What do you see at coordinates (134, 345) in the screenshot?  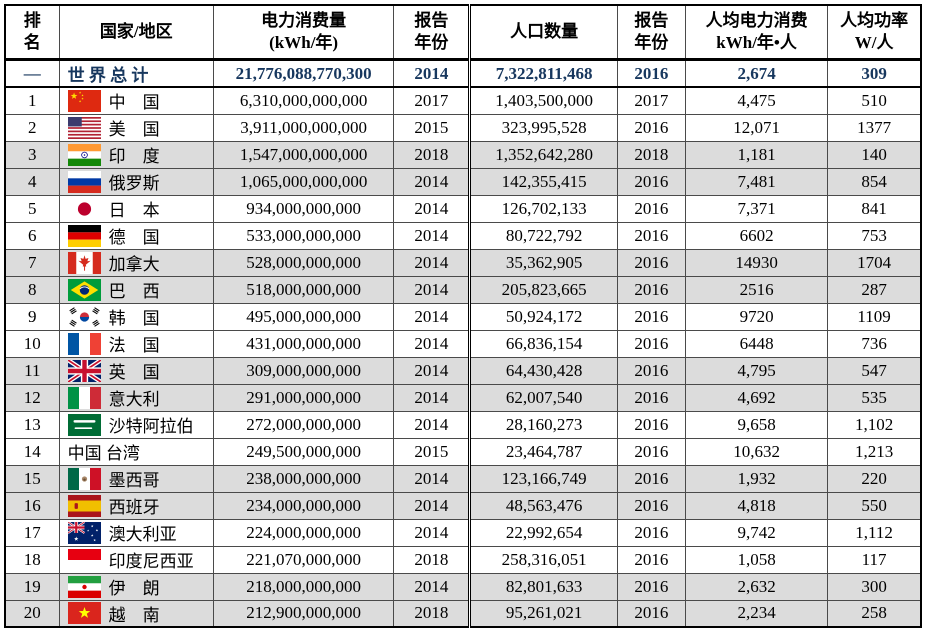 I see `country-name: 法 国` at bounding box center [134, 345].